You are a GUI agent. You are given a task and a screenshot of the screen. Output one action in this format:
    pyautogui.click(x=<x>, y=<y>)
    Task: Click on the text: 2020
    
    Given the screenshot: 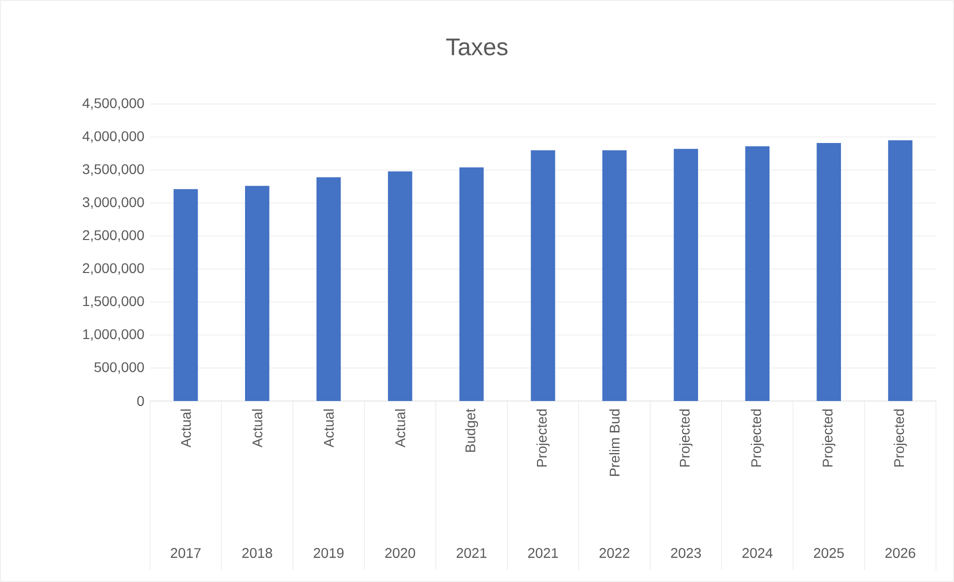 What is the action you would take?
    pyautogui.click(x=400, y=553)
    